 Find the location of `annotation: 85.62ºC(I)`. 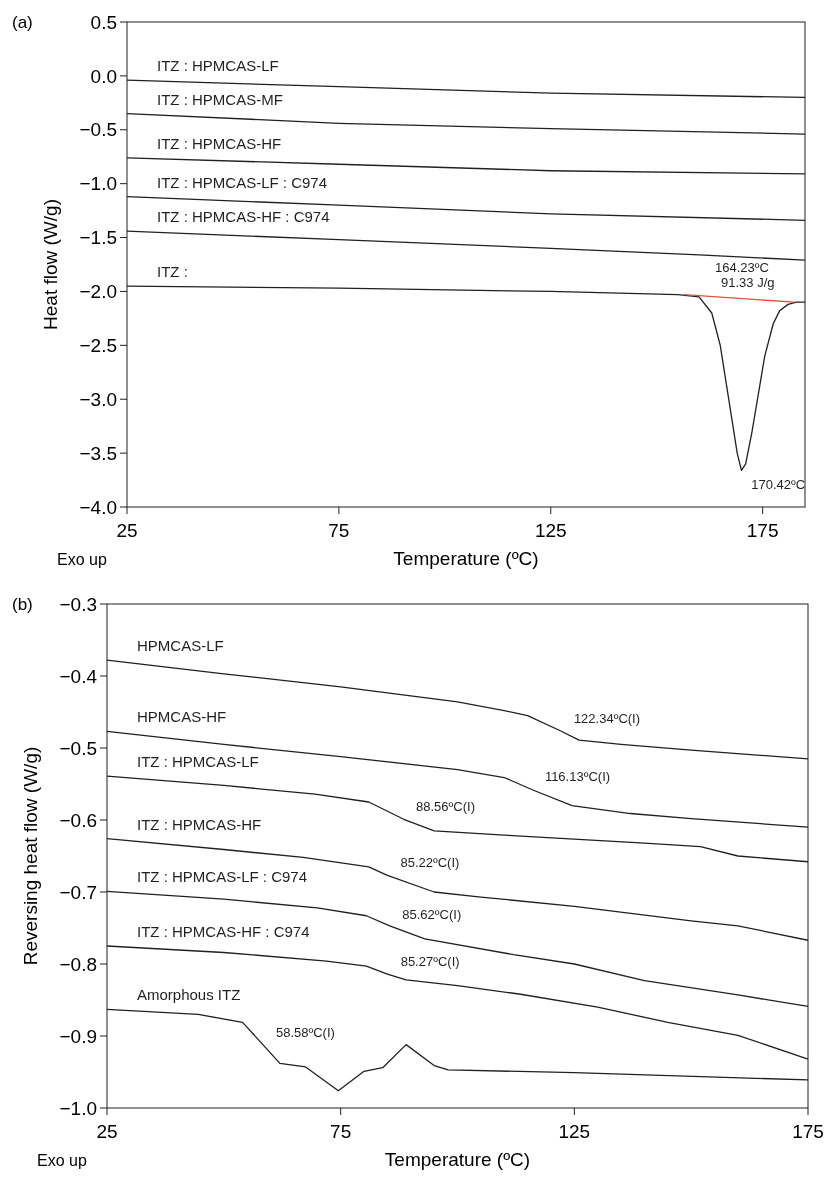

annotation: 85.62ºC(I) is located at coordinates (432, 914).